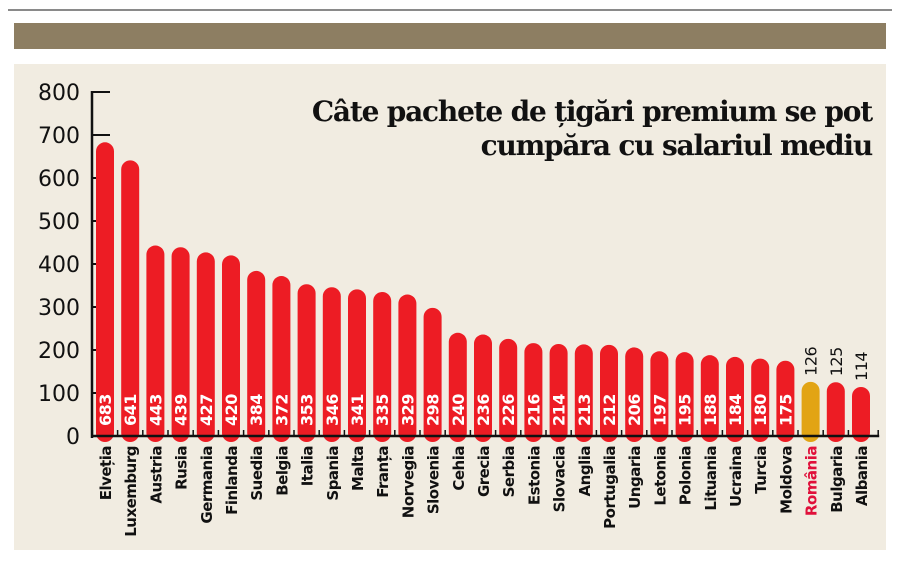 This screenshot has height=564, width=900. I want to click on data-label: 439, so click(181, 410).